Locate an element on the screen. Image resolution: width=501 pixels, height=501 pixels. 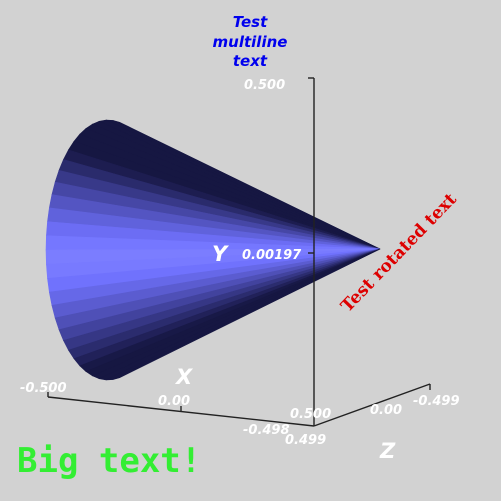
z-axis-corner-label: 0.500 is located at coordinates (310, 414).